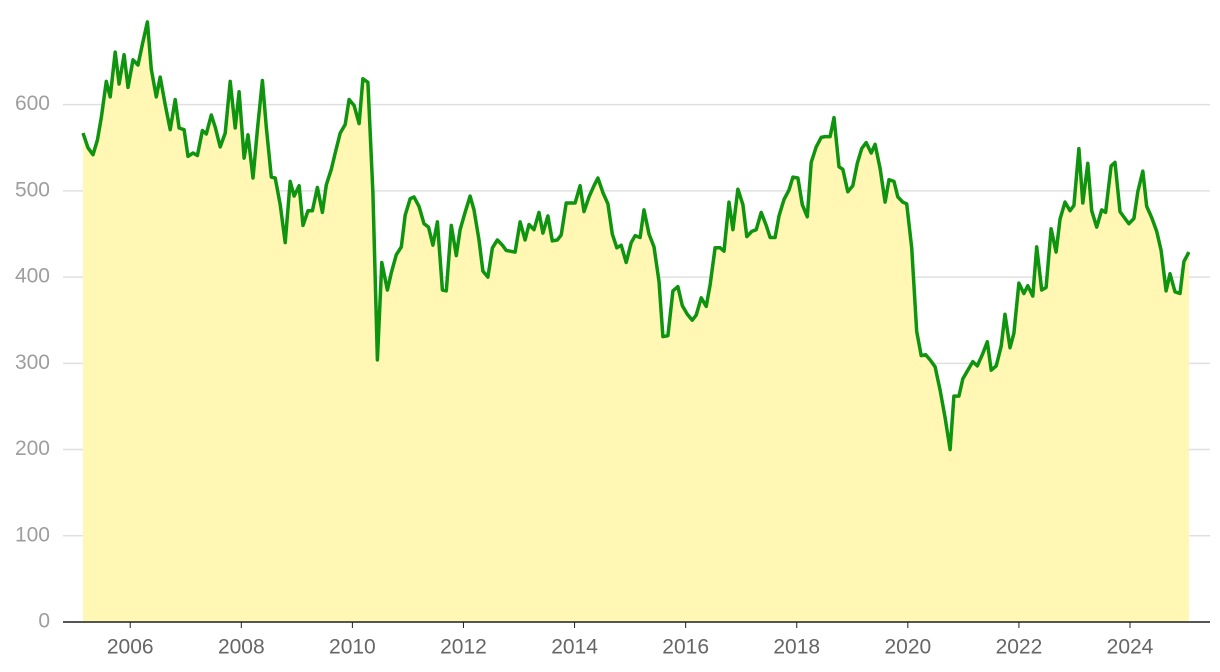  What do you see at coordinates (796, 647) in the screenshot?
I see `x-tick-label: 2018` at bounding box center [796, 647].